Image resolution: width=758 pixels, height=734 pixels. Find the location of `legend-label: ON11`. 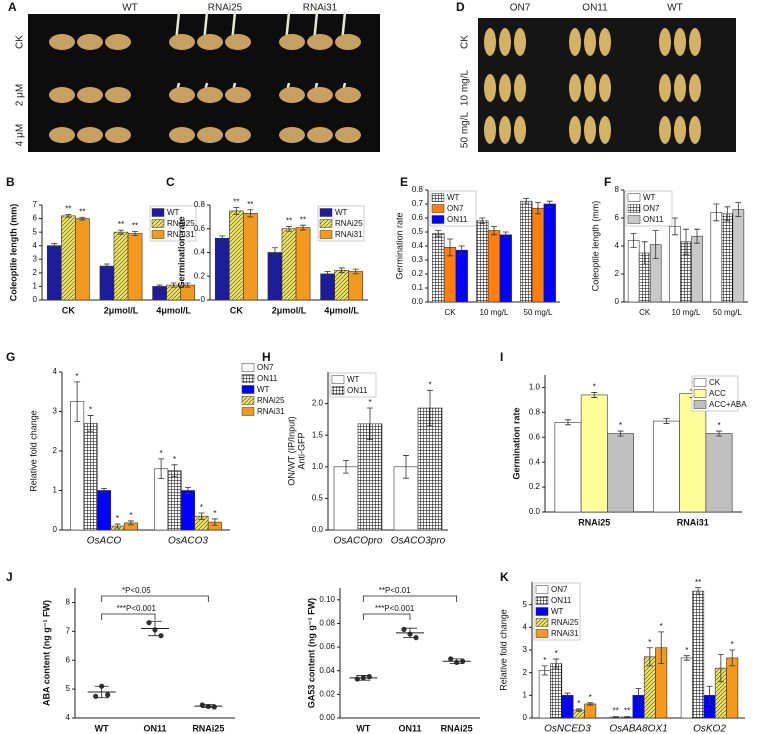

legend-label: ON11 is located at coordinates (653, 219).